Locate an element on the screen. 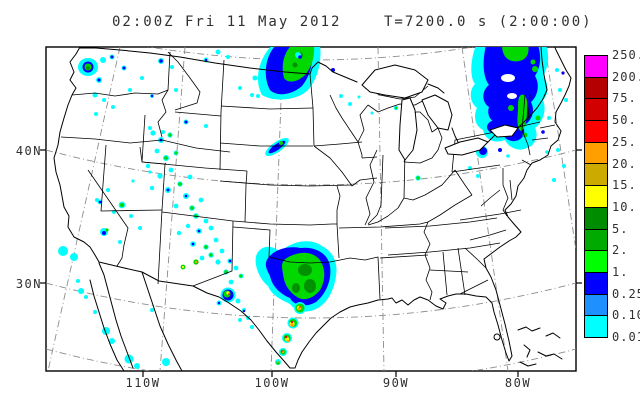 The image size is (640, 400). plot-elapsed-title: T=7200.0 s (2:00:00) is located at coordinates (488, 22).